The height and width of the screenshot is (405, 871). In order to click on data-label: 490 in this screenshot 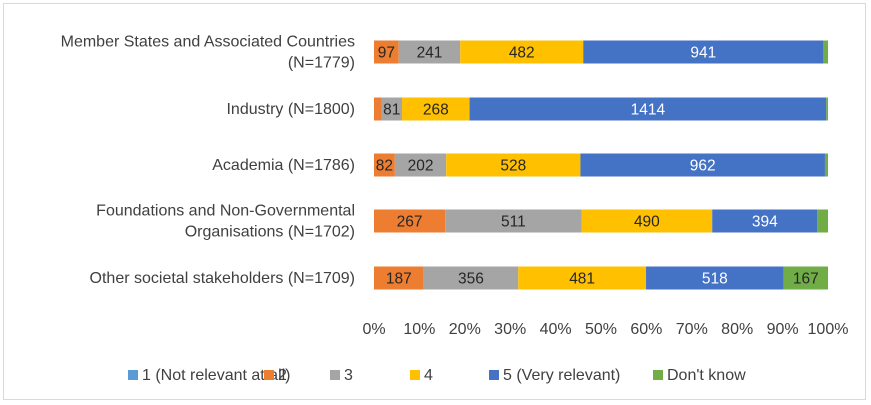, I will do `click(647, 222)`.